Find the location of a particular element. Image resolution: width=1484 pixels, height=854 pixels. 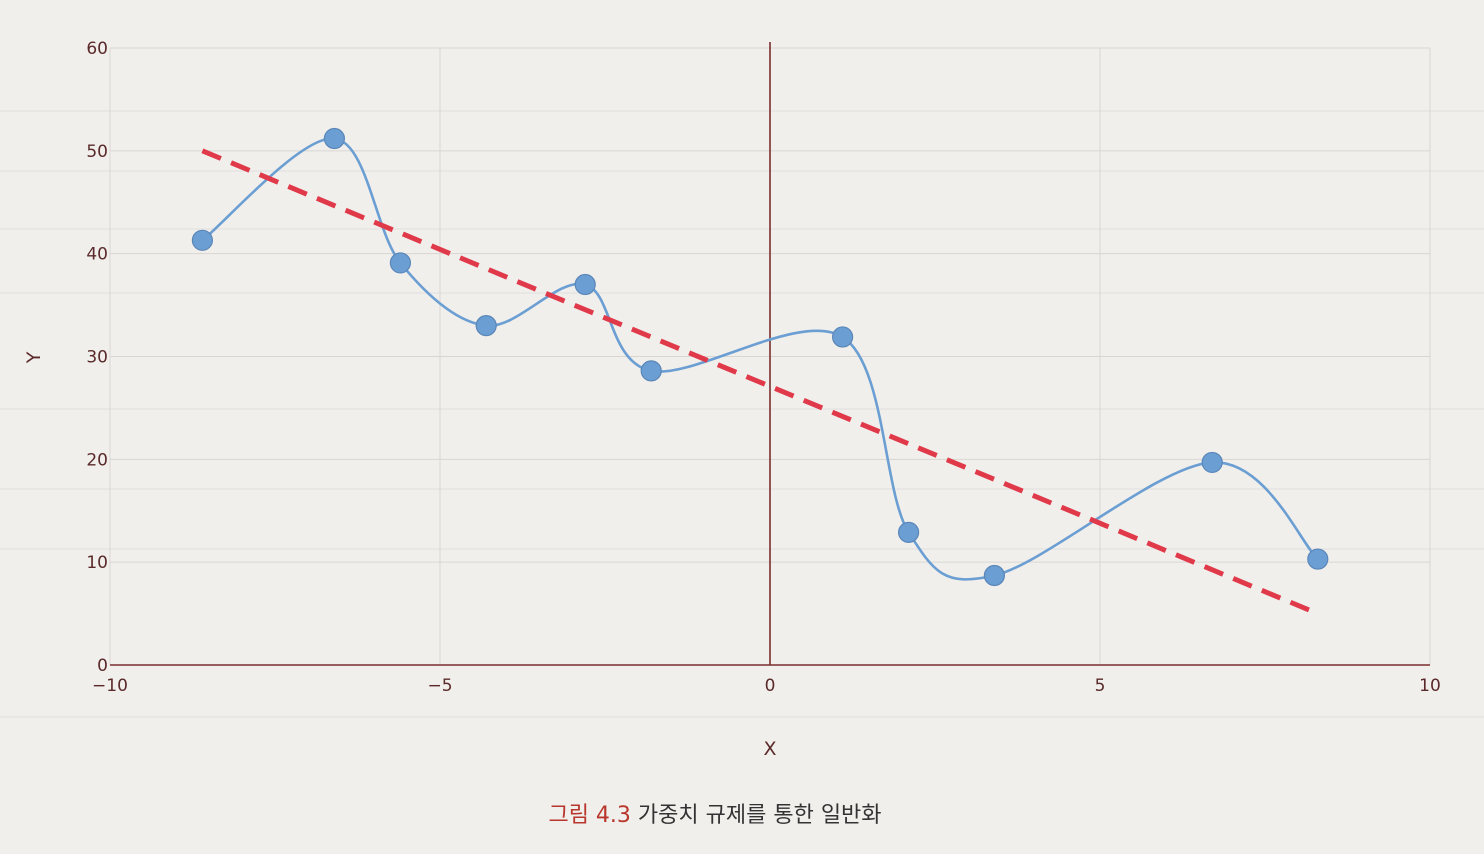

y-tick-label: 50 is located at coordinates (97, 152).